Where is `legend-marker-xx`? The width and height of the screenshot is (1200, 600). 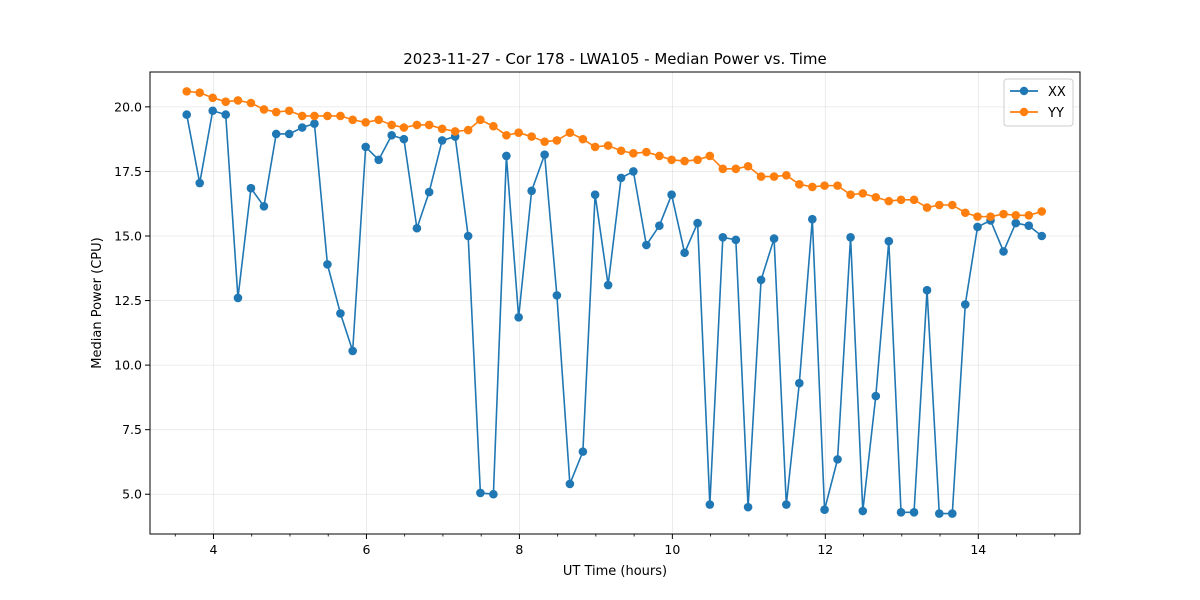 legend-marker-xx is located at coordinates (1024, 91).